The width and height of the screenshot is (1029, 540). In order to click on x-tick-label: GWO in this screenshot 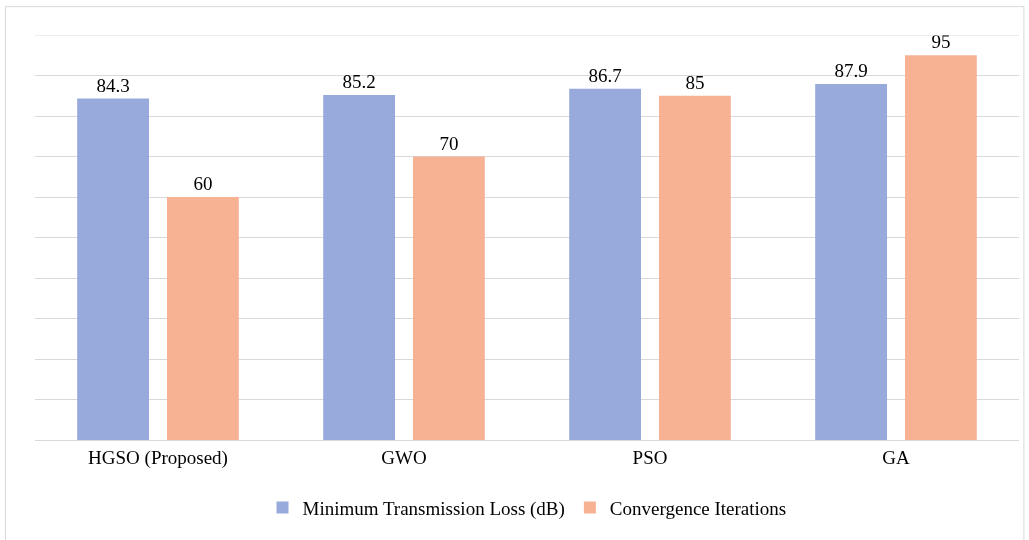, I will do `click(404, 457)`.